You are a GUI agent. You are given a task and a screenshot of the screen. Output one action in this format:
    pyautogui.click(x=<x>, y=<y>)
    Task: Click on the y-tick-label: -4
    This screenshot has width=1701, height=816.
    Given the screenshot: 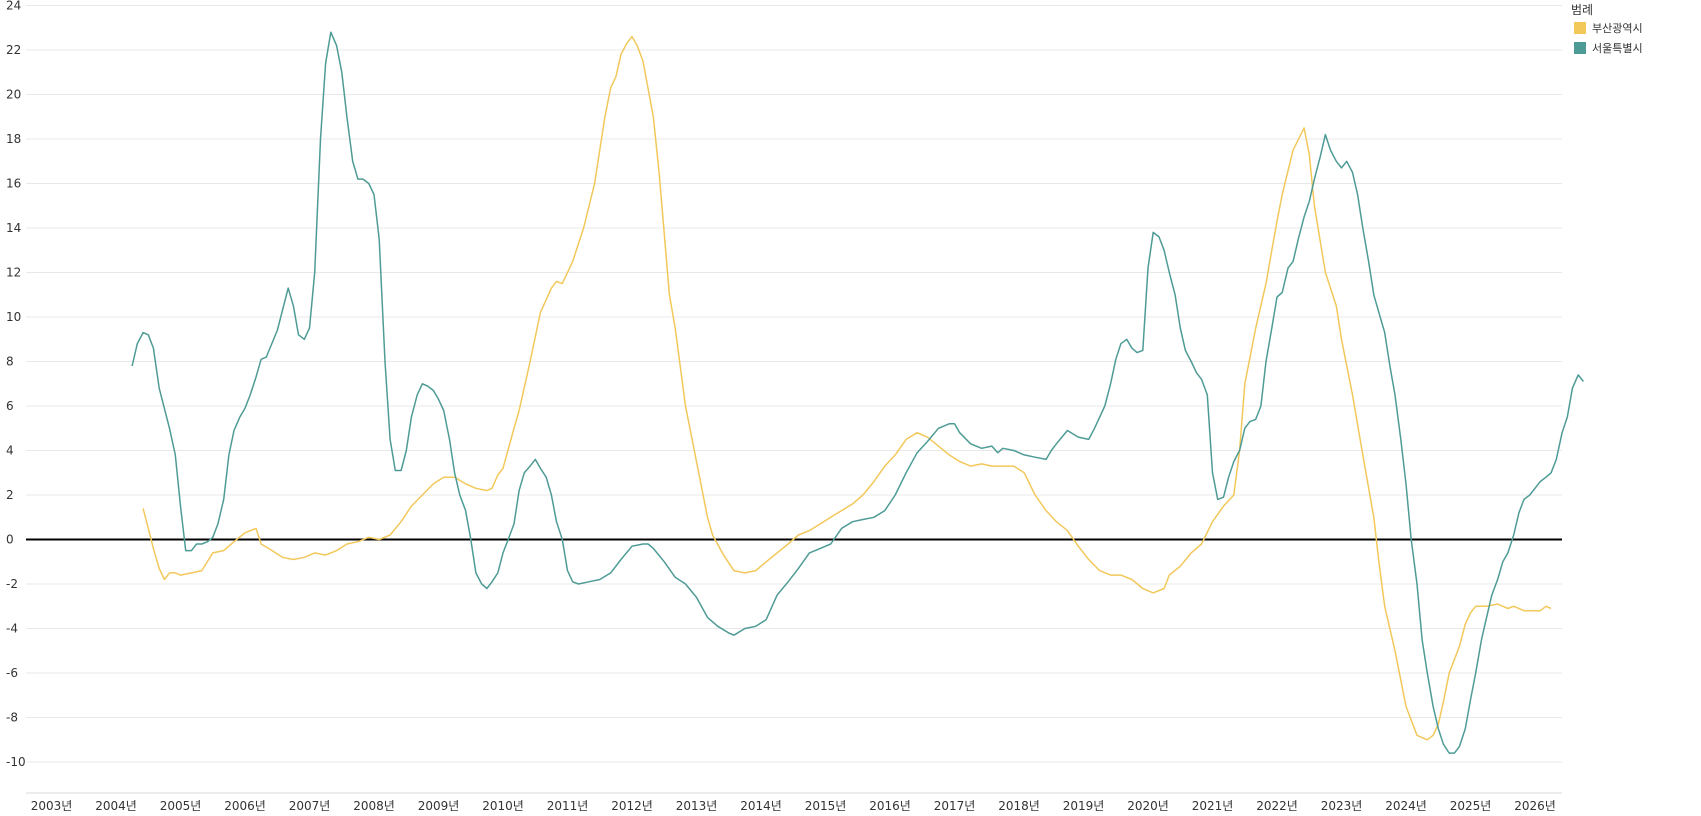 What is the action you would take?
    pyautogui.click(x=12, y=629)
    